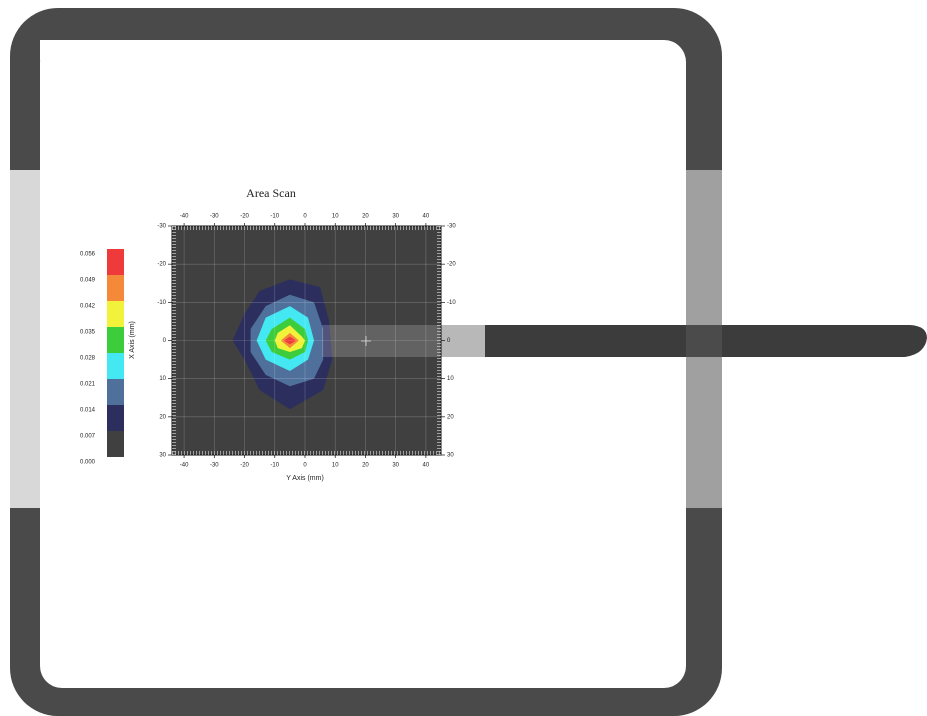  I want to click on x-axis-label: Y Axis (mm), so click(305, 478).